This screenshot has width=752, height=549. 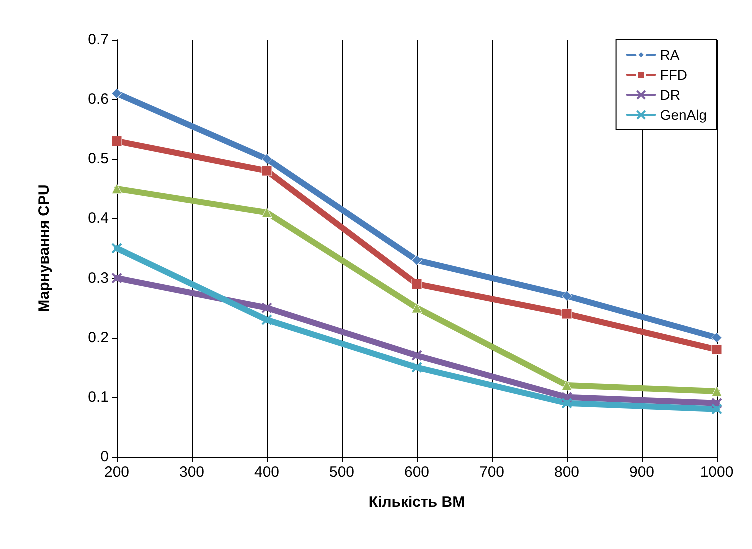 What do you see at coordinates (192, 472) in the screenshot?
I see `x-tick-label: 300` at bounding box center [192, 472].